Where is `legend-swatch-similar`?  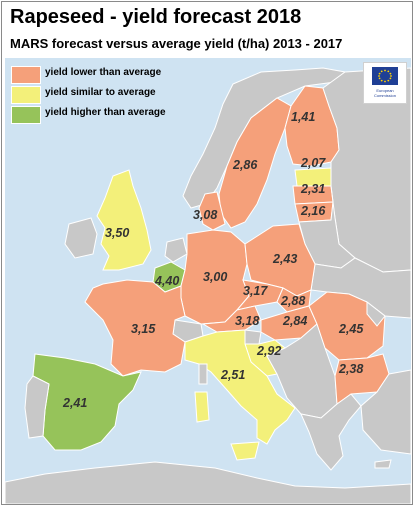 legend-swatch-similar is located at coordinates (26, 95).